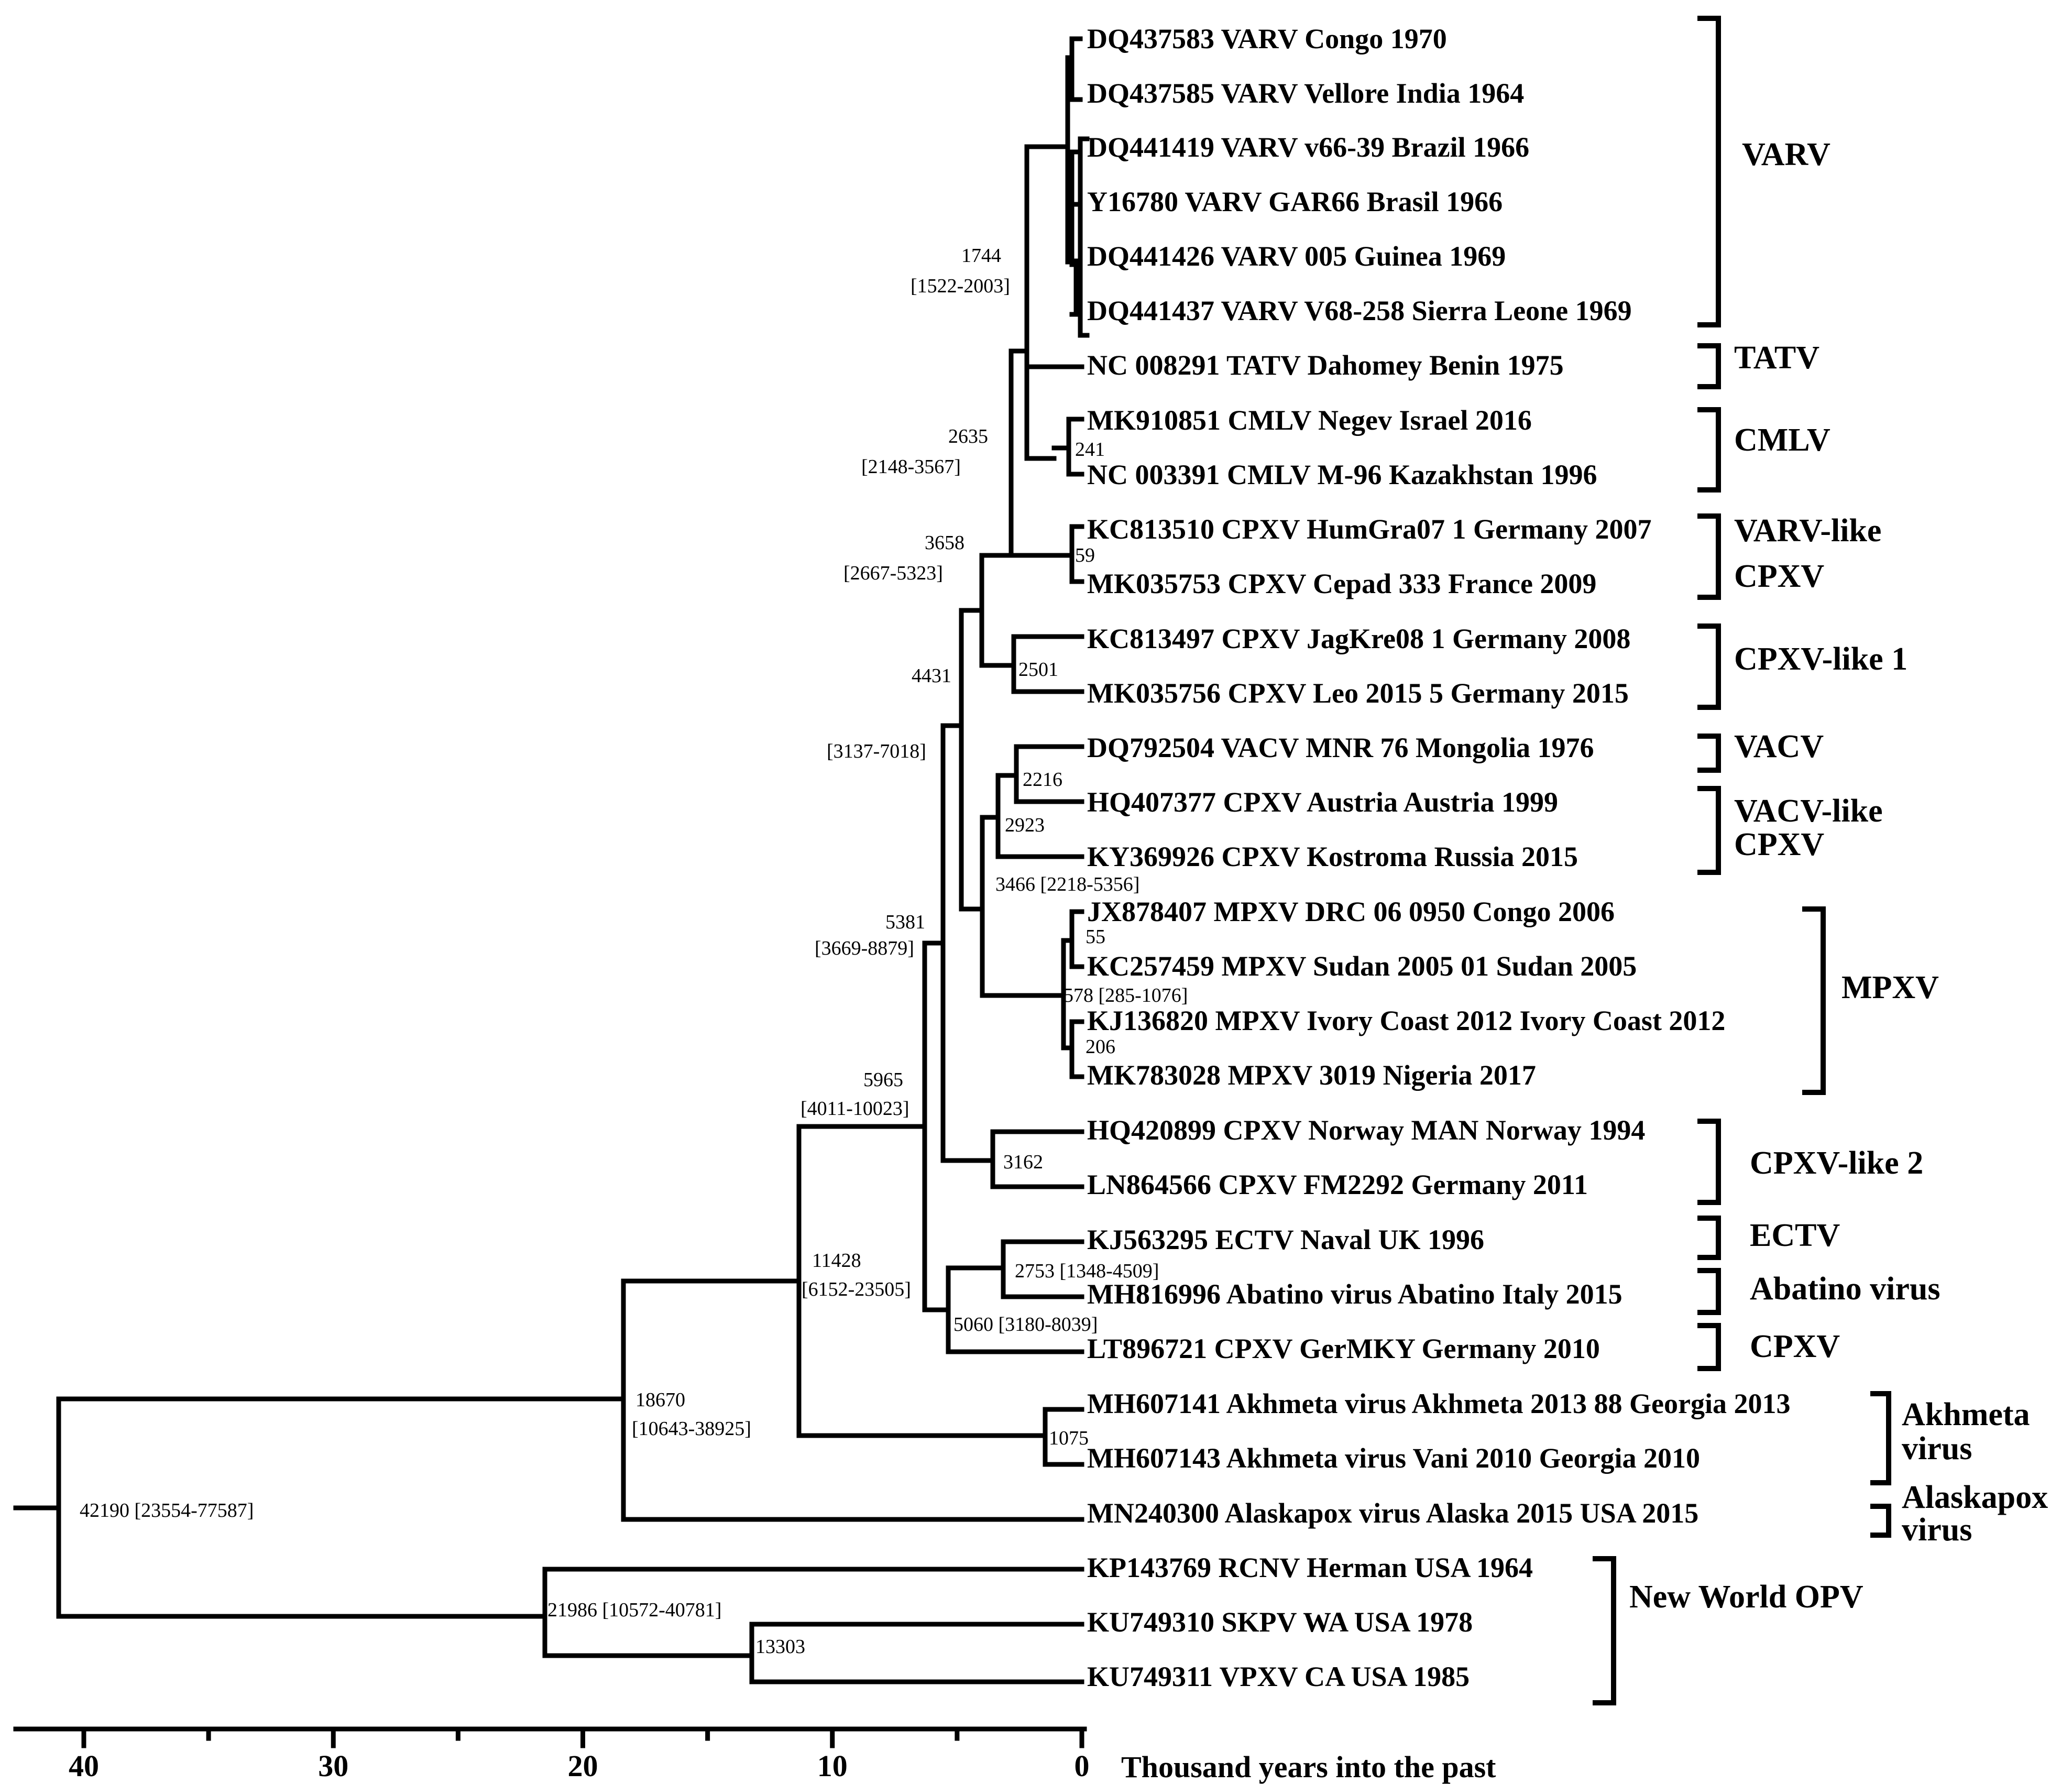  What do you see at coordinates (855, 1109) in the screenshot?
I see `node-hpd: [4011-10023]` at bounding box center [855, 1109].